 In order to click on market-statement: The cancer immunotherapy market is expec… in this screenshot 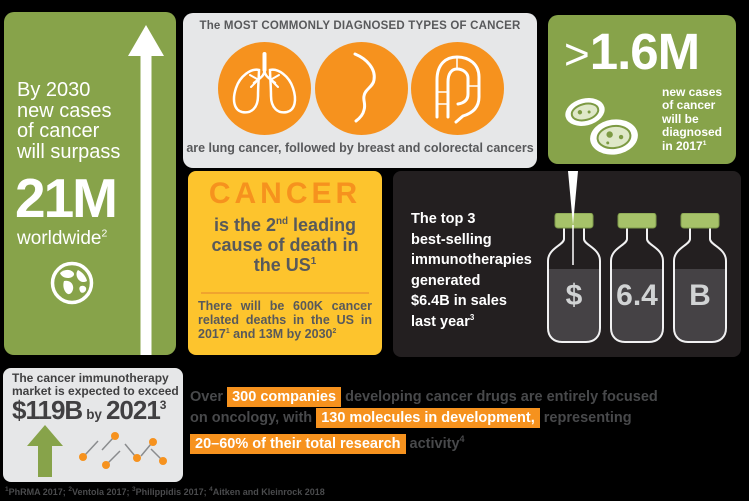, I will do `click(95, 385)`.